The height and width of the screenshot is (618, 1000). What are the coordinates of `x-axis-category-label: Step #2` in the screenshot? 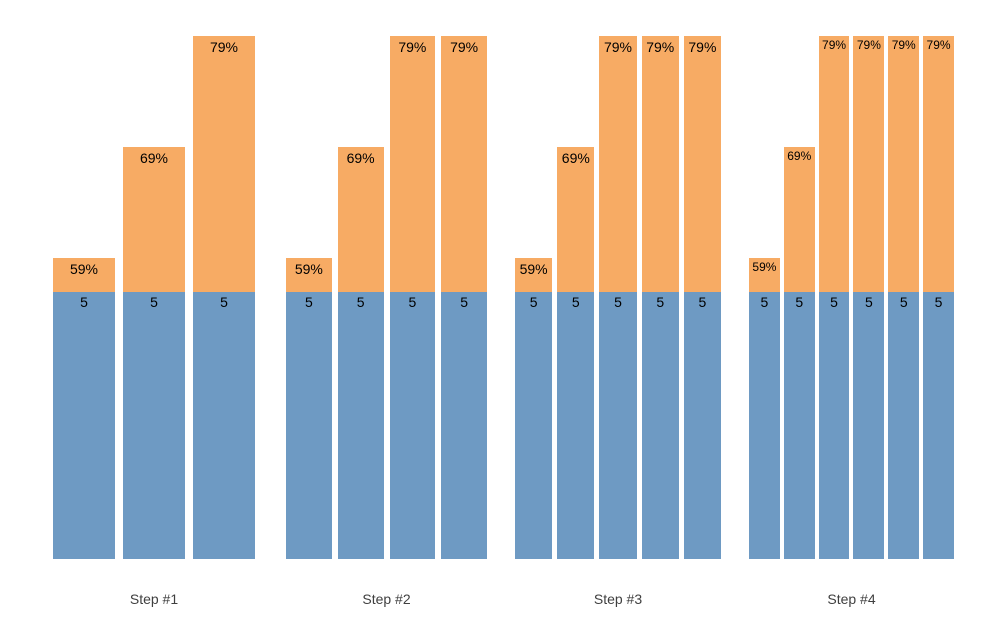 It's located at (386, 599).